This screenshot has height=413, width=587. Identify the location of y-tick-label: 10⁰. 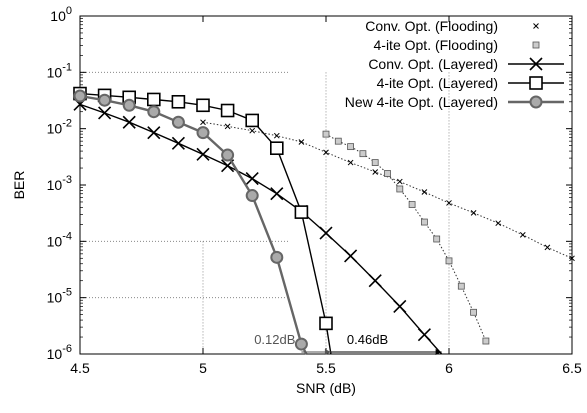
(61, 14).